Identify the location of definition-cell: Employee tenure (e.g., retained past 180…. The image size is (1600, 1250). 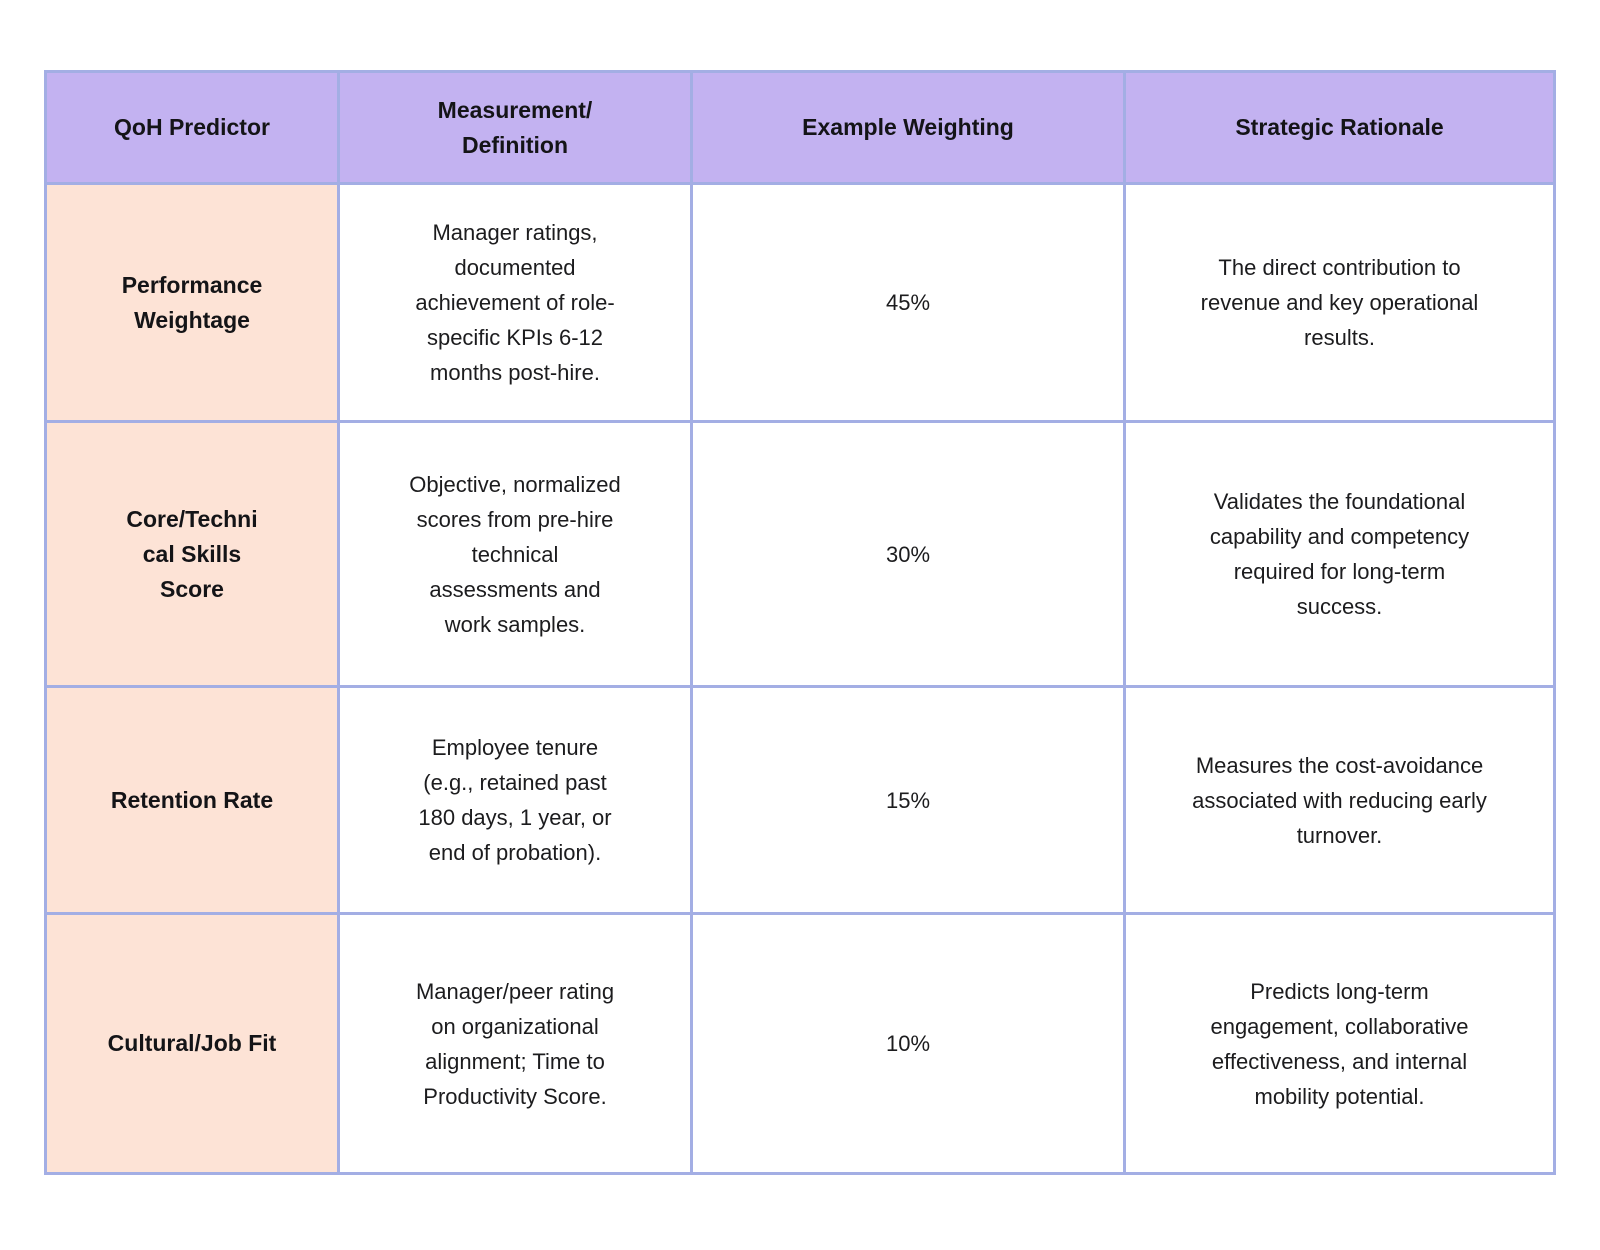
(515, 800).